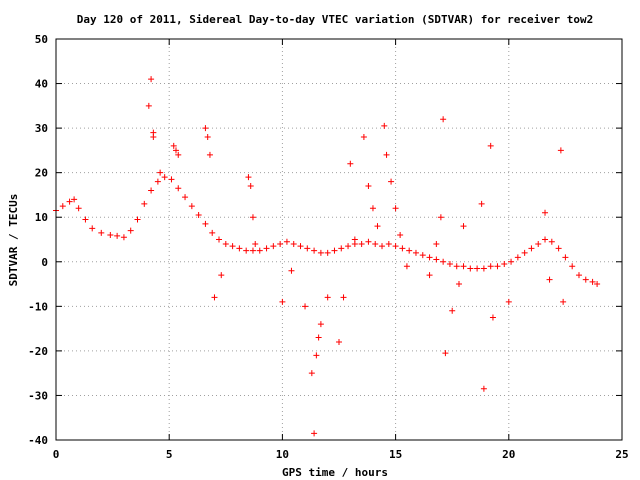  I want to click on x-tick-label: 5, so click(169, 454).